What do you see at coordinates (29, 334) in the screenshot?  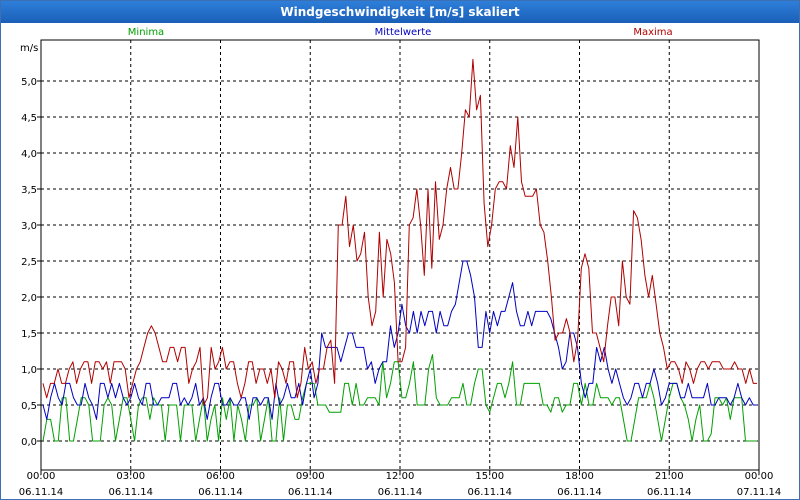 I see `y-tick-label: 1,5` at bounding box center [29, 334].